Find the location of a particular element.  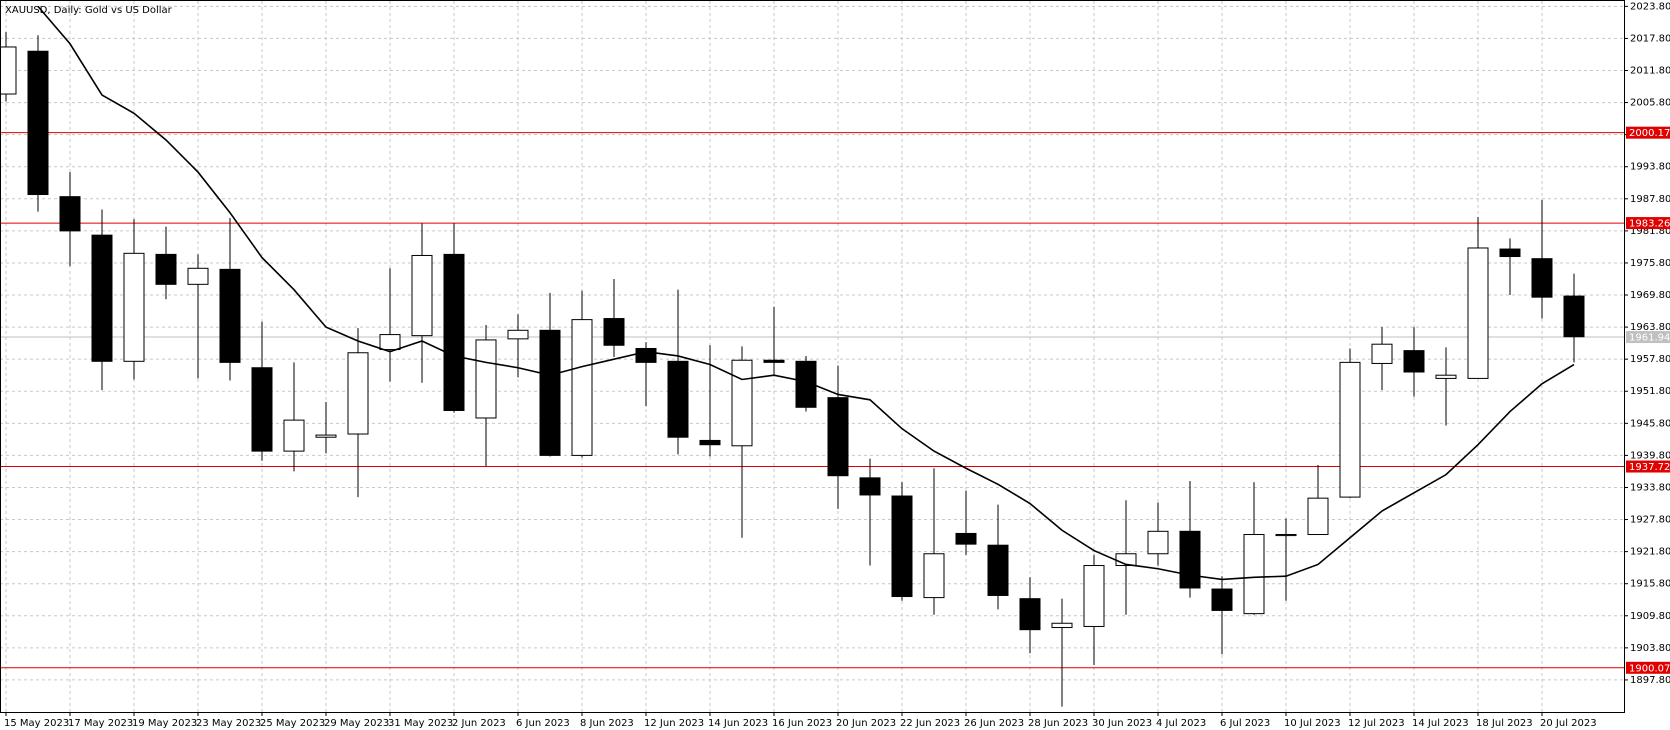

y-tick-label: 2011.80 is located at coordinates (1650, 70).